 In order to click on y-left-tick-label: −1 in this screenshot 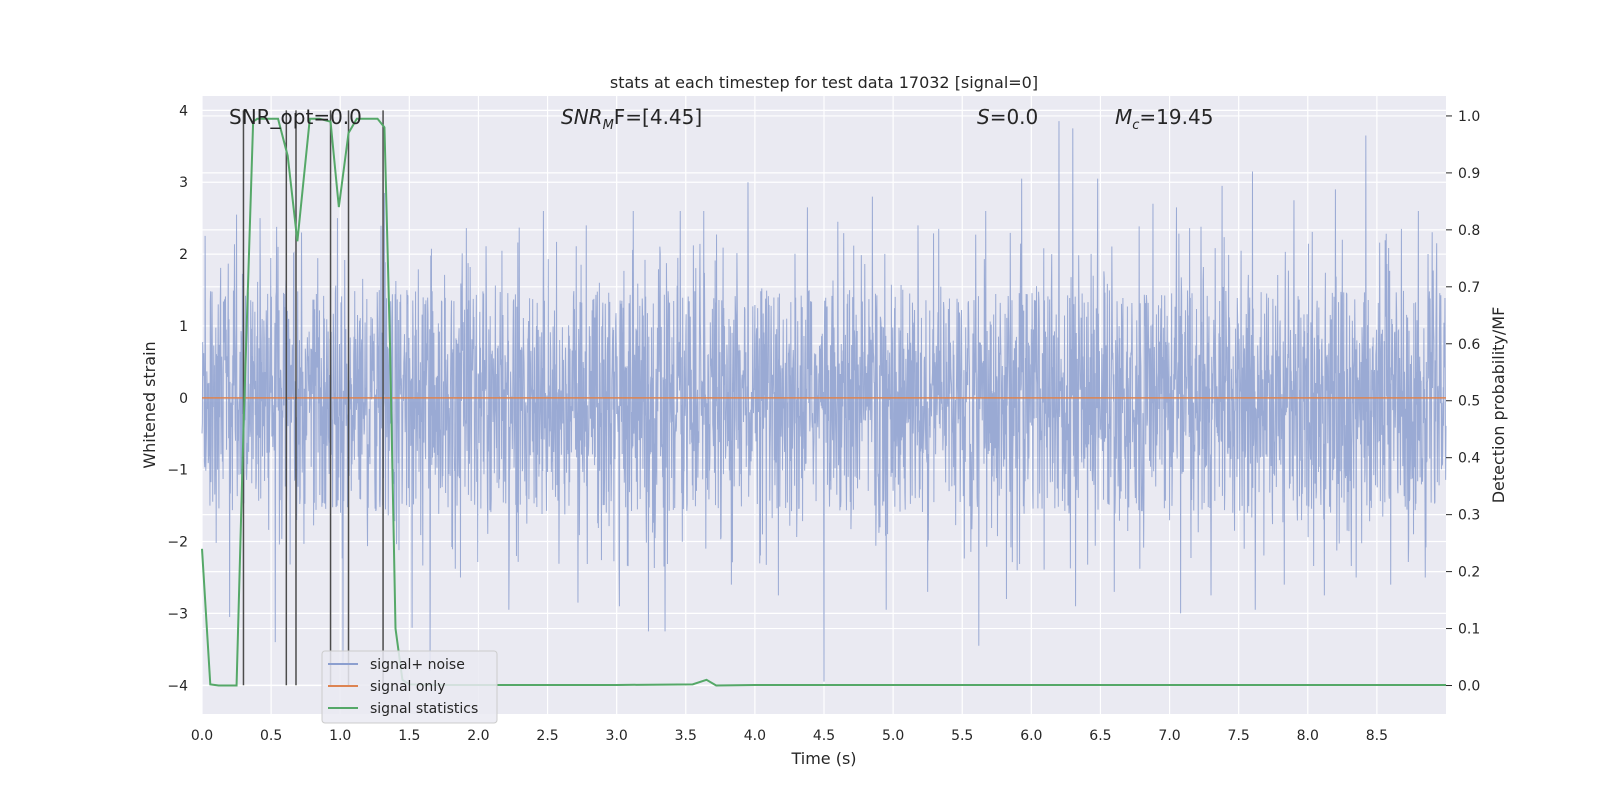, I will do `click(177, 471)`.